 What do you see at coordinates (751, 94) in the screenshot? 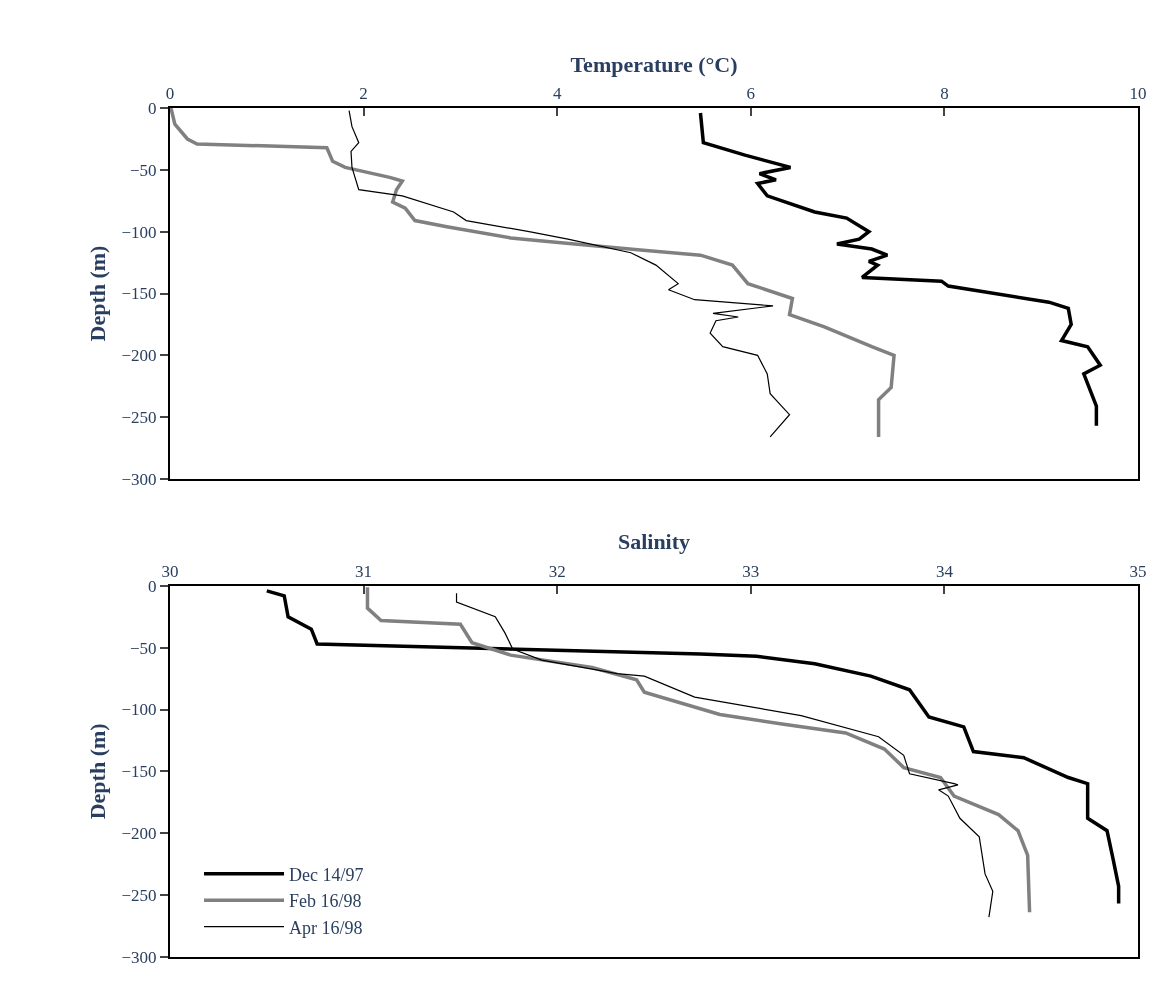
I see `x-tick-label: 6` at bounding box center [751, 94].